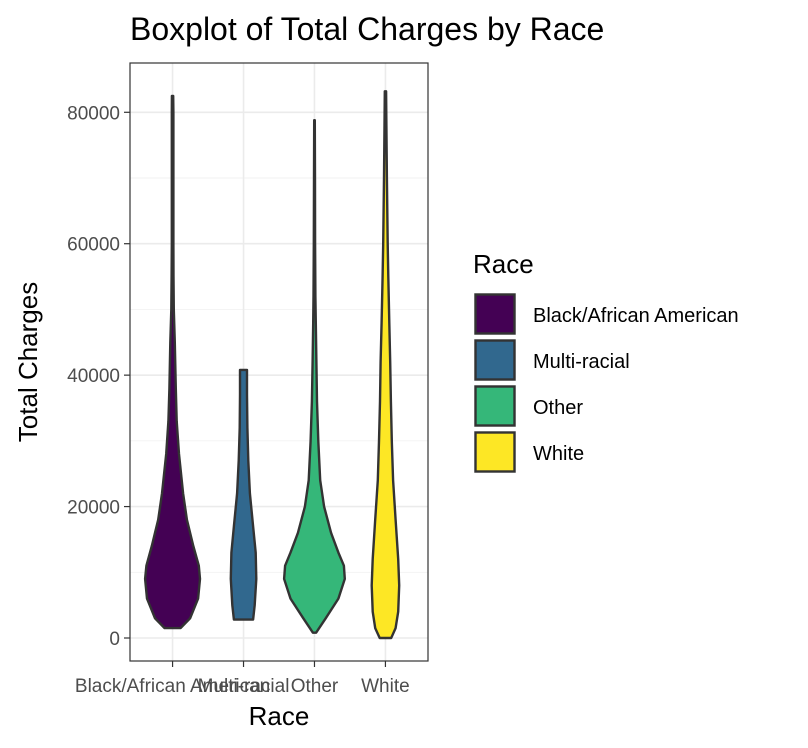 This screenshot has height=748, width=808. I want to click on violin-multi-racial, so click(243, 494).